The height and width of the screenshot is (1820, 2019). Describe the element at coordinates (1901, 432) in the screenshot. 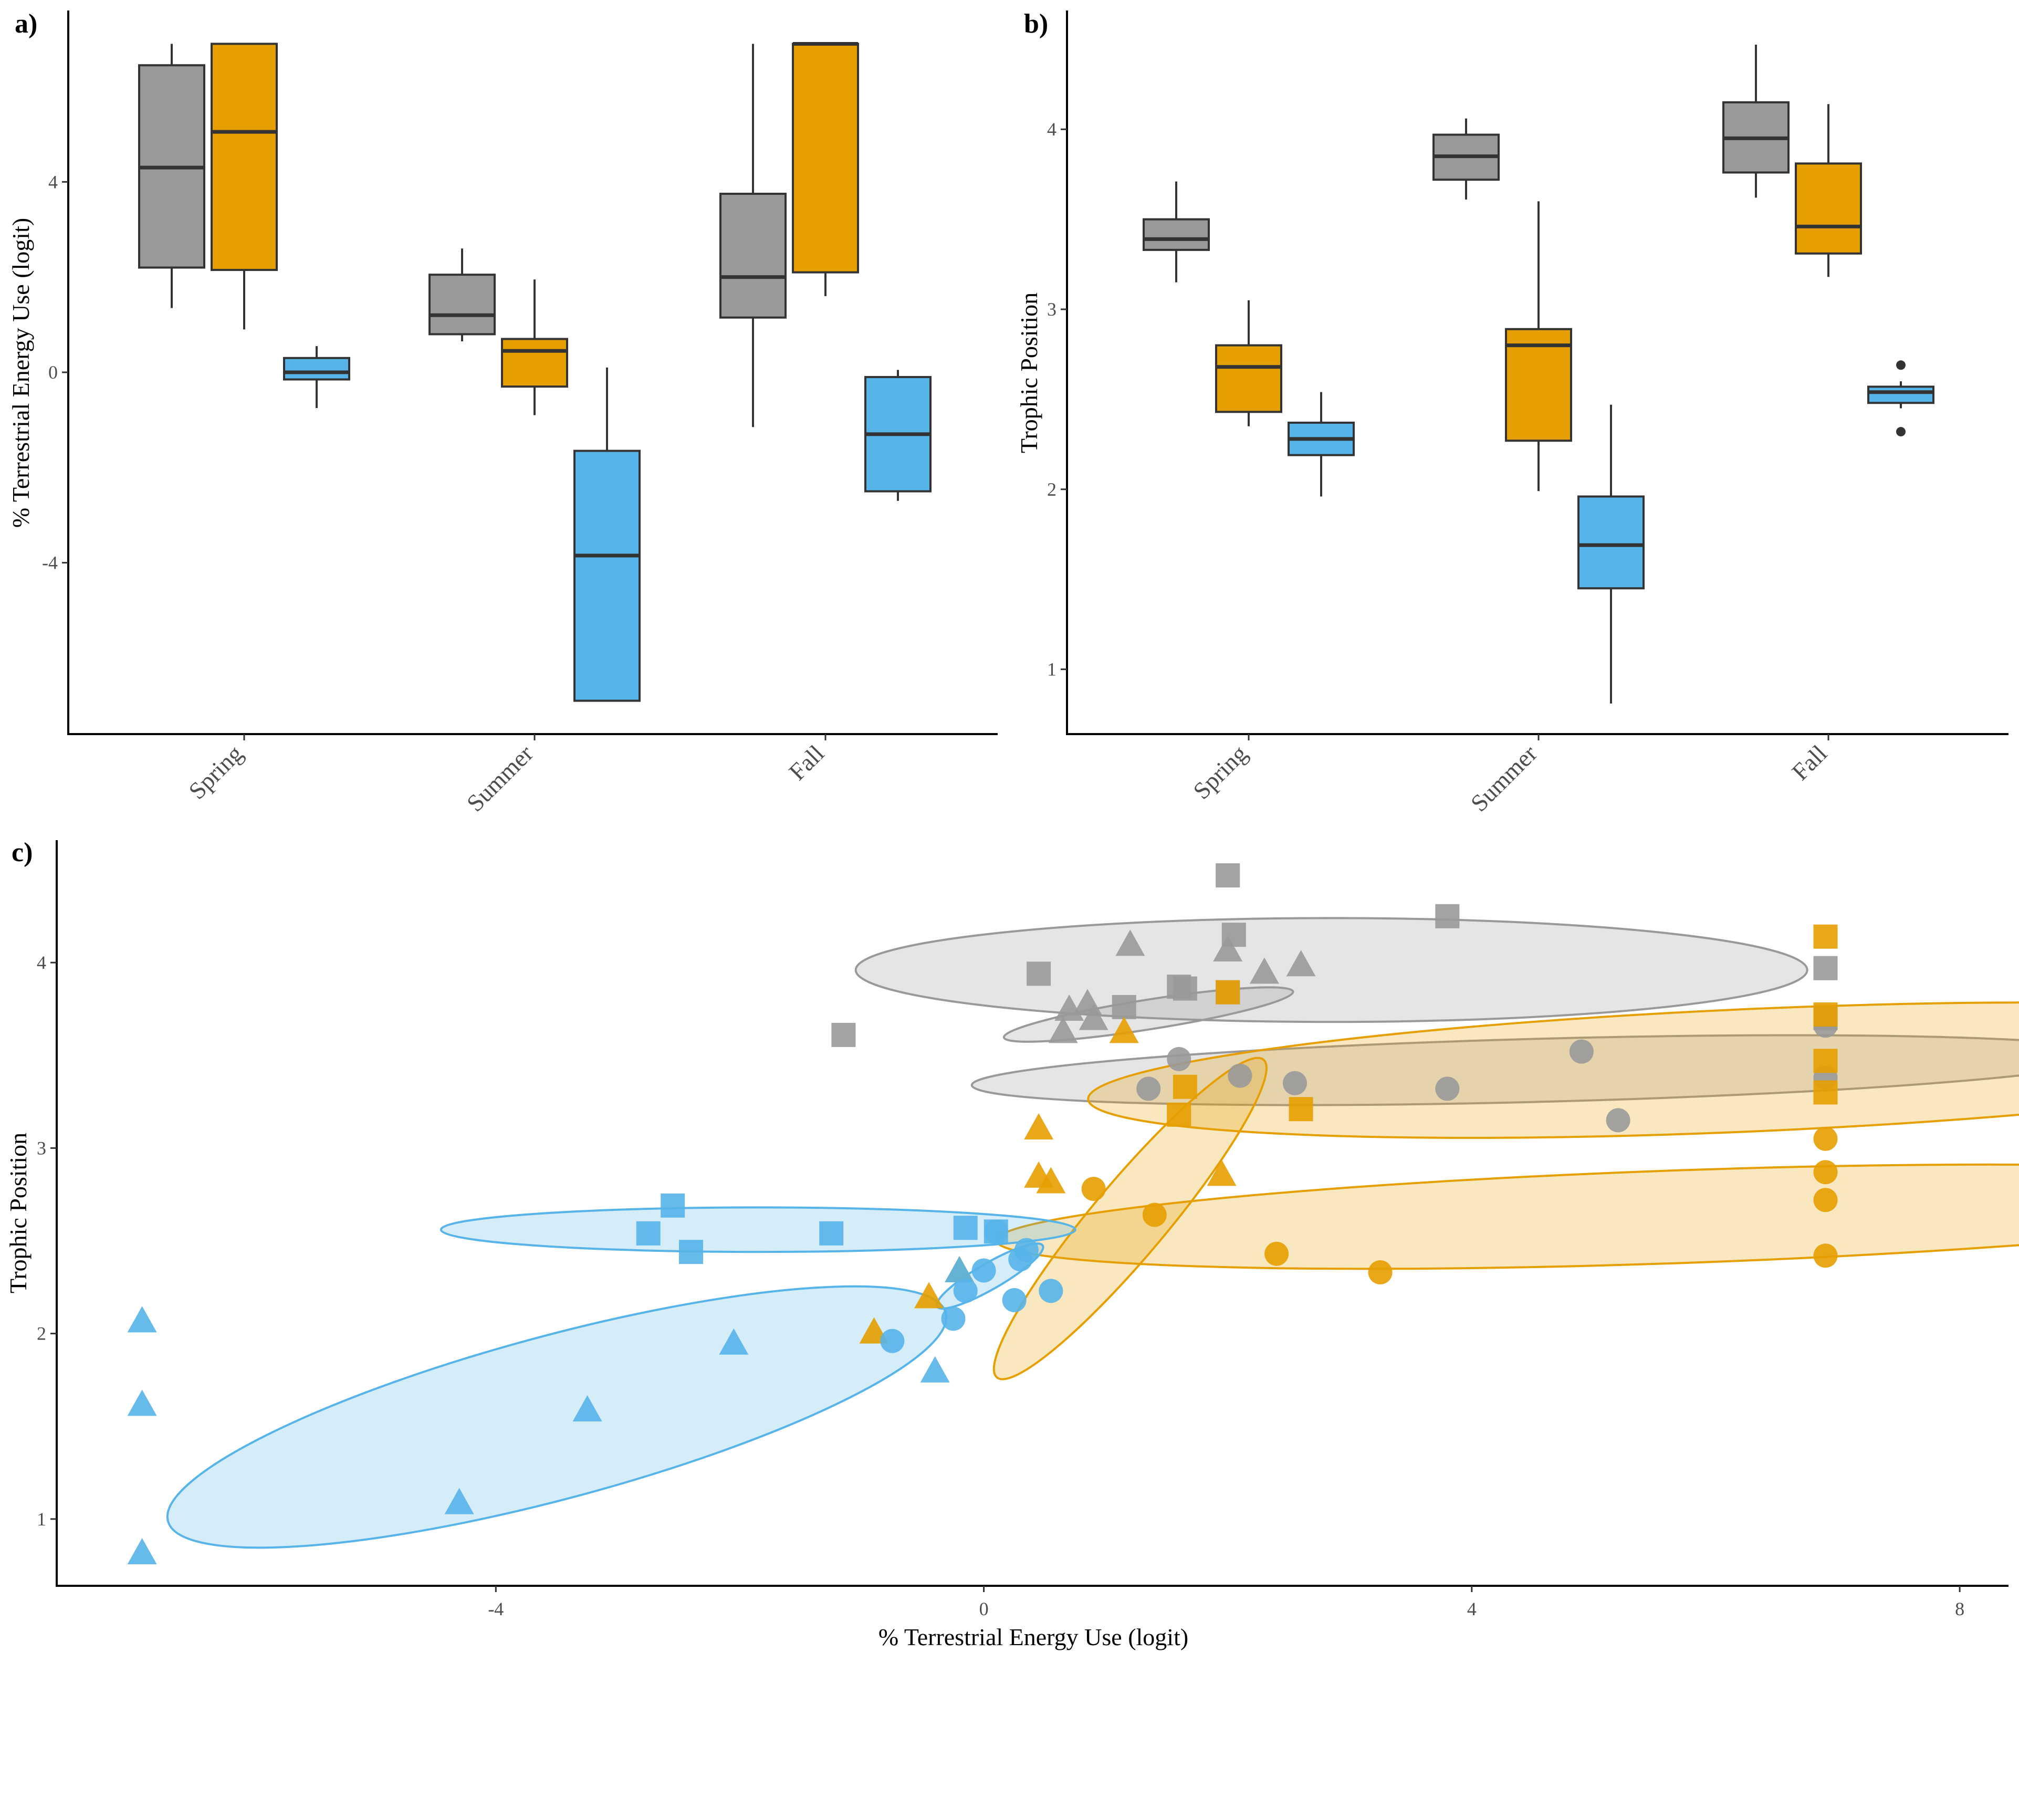

I see `outlier-point` at that location.